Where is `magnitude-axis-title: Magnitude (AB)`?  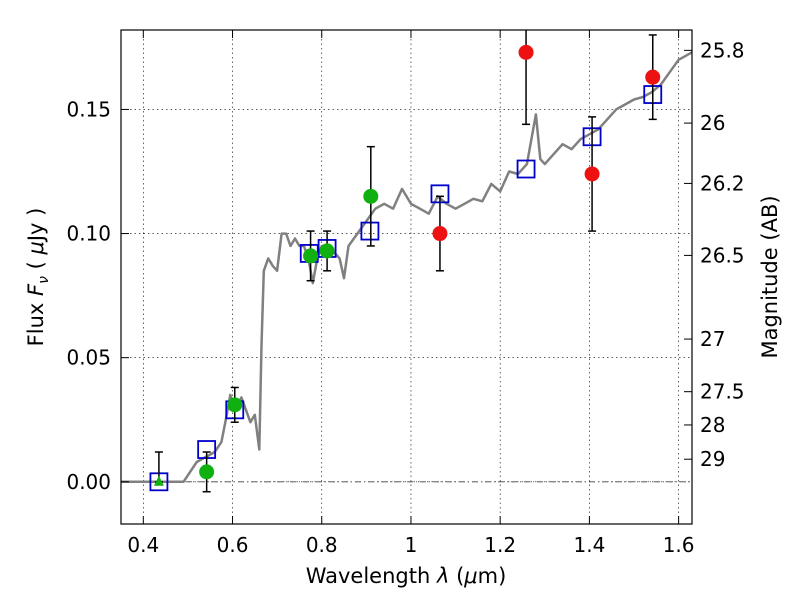 magnitude-axis-title: Magnitude (AB) is located at coordinates (770, 276).